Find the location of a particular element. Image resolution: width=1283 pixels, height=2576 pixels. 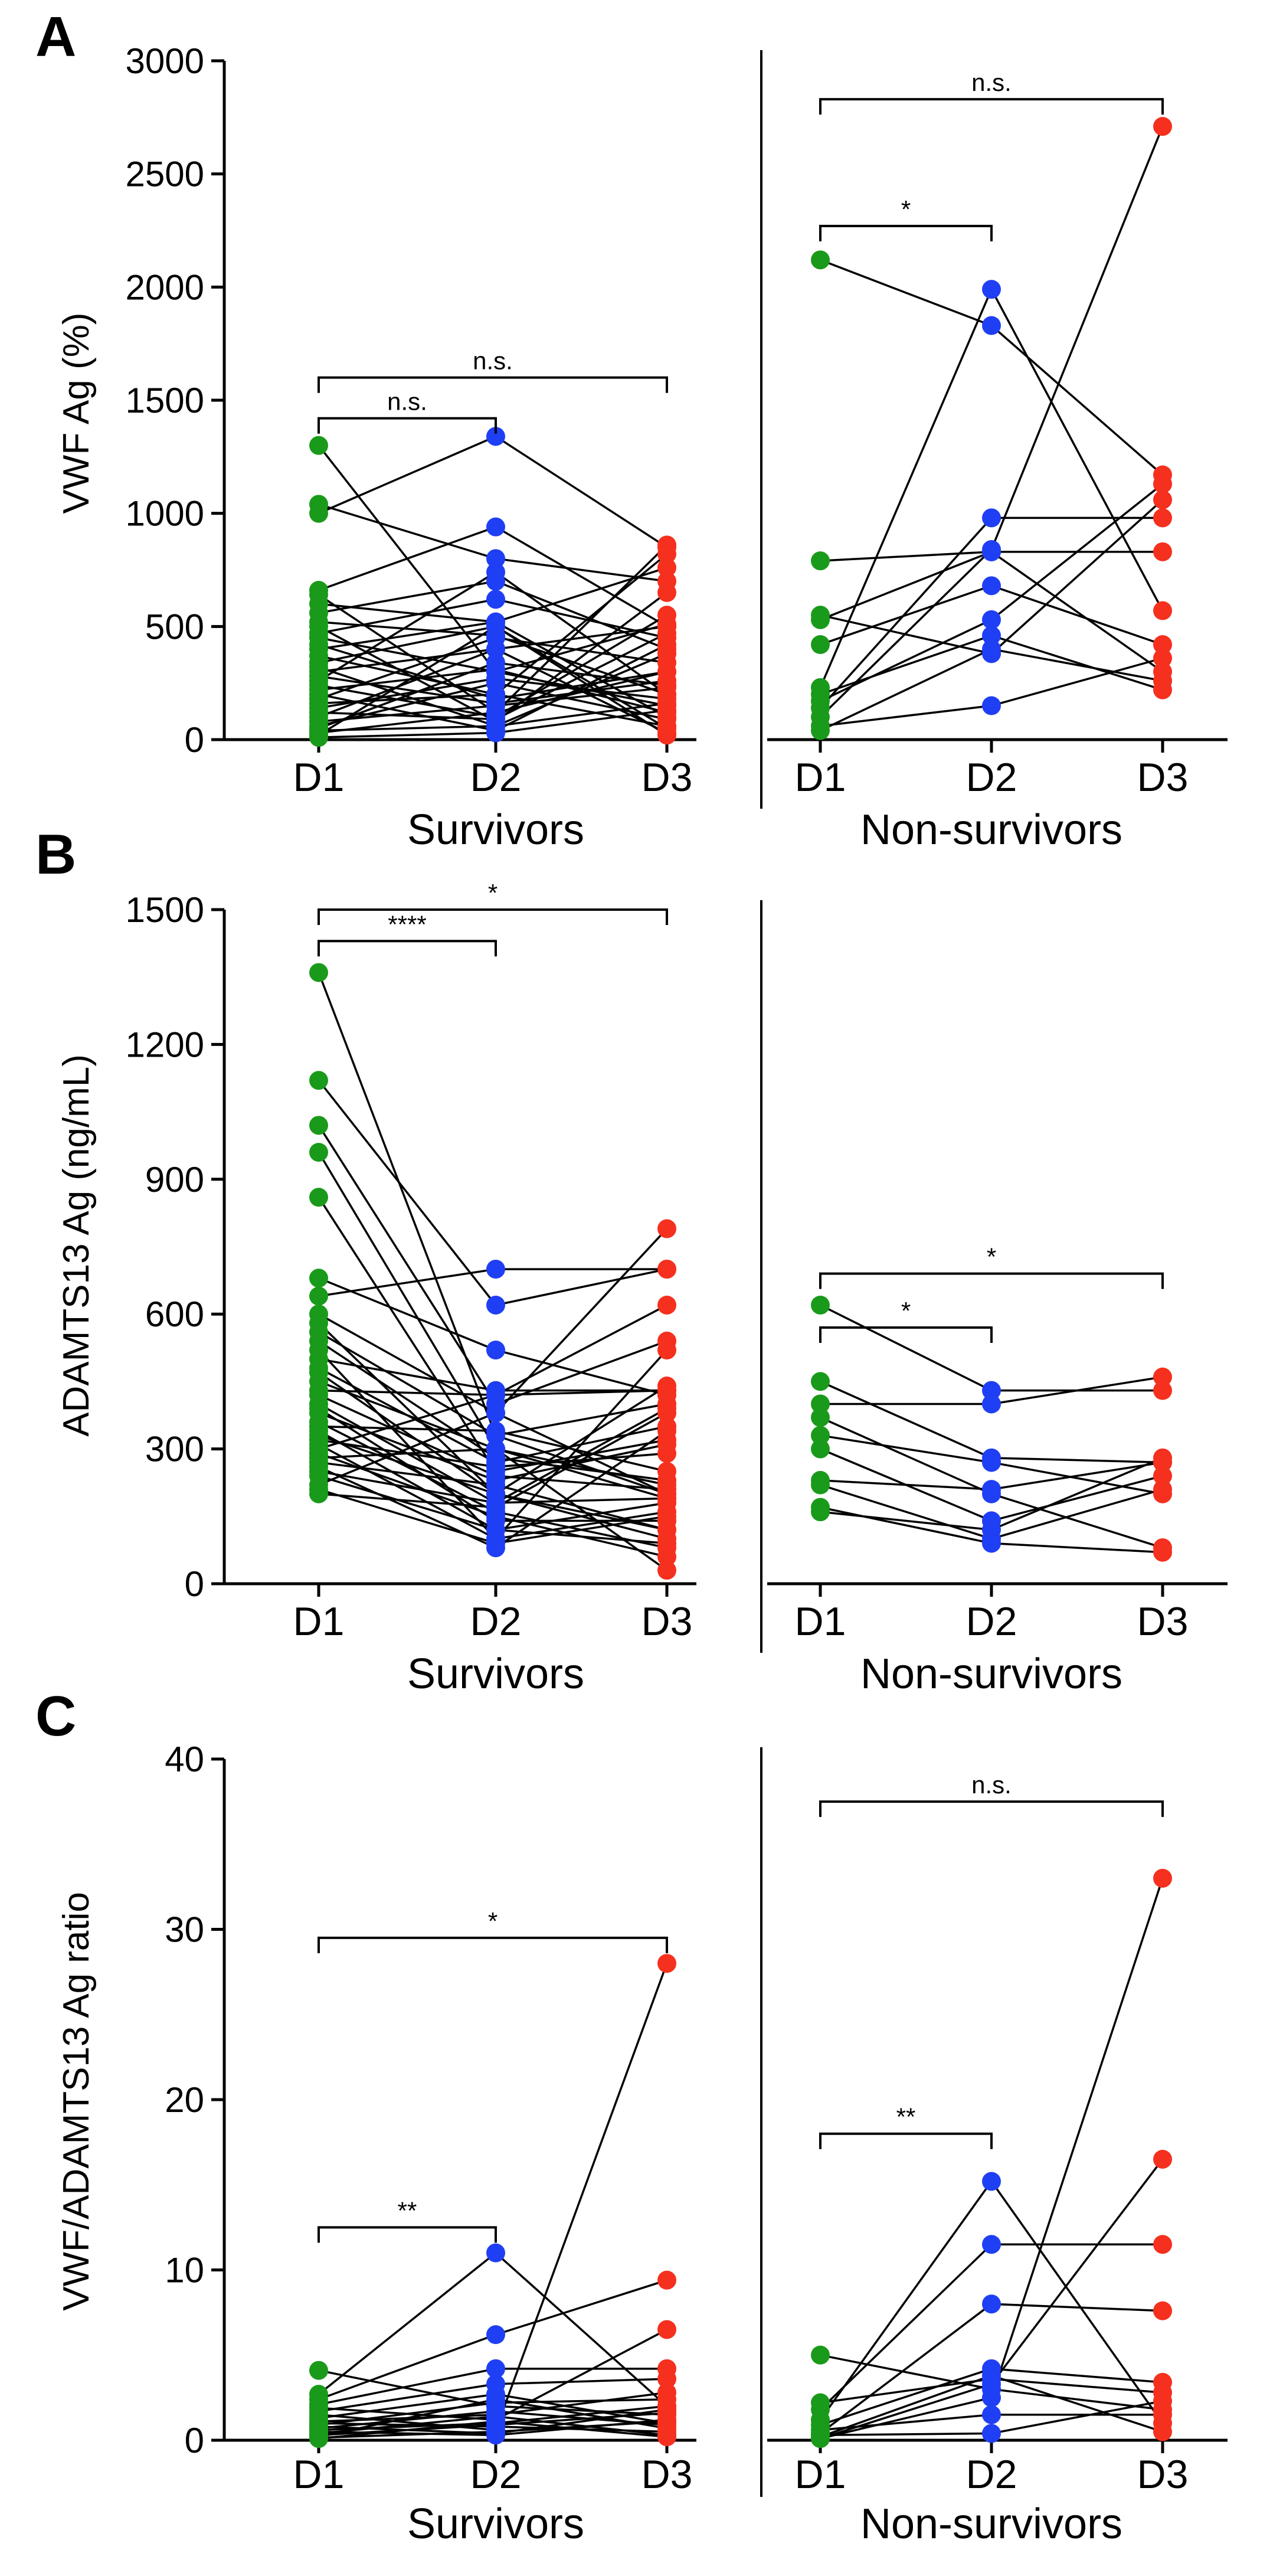

y-axis-label: VWF Ag (%) is located at coordinates (76, 413).